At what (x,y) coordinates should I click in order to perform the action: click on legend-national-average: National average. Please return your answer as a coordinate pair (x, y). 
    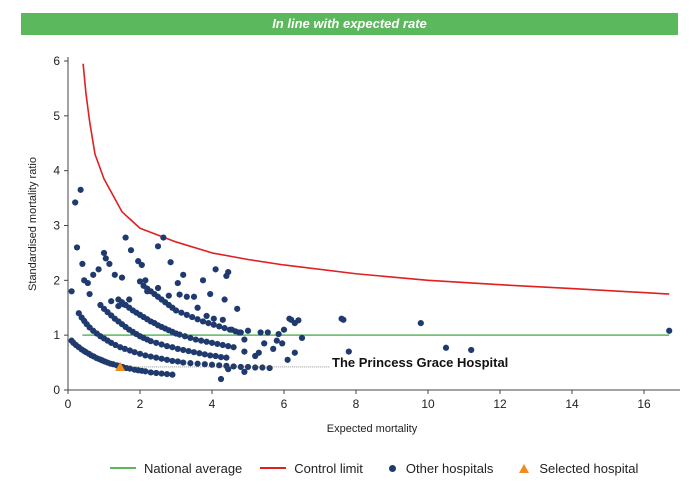
    Looking at the image, I should click on (176, 468).